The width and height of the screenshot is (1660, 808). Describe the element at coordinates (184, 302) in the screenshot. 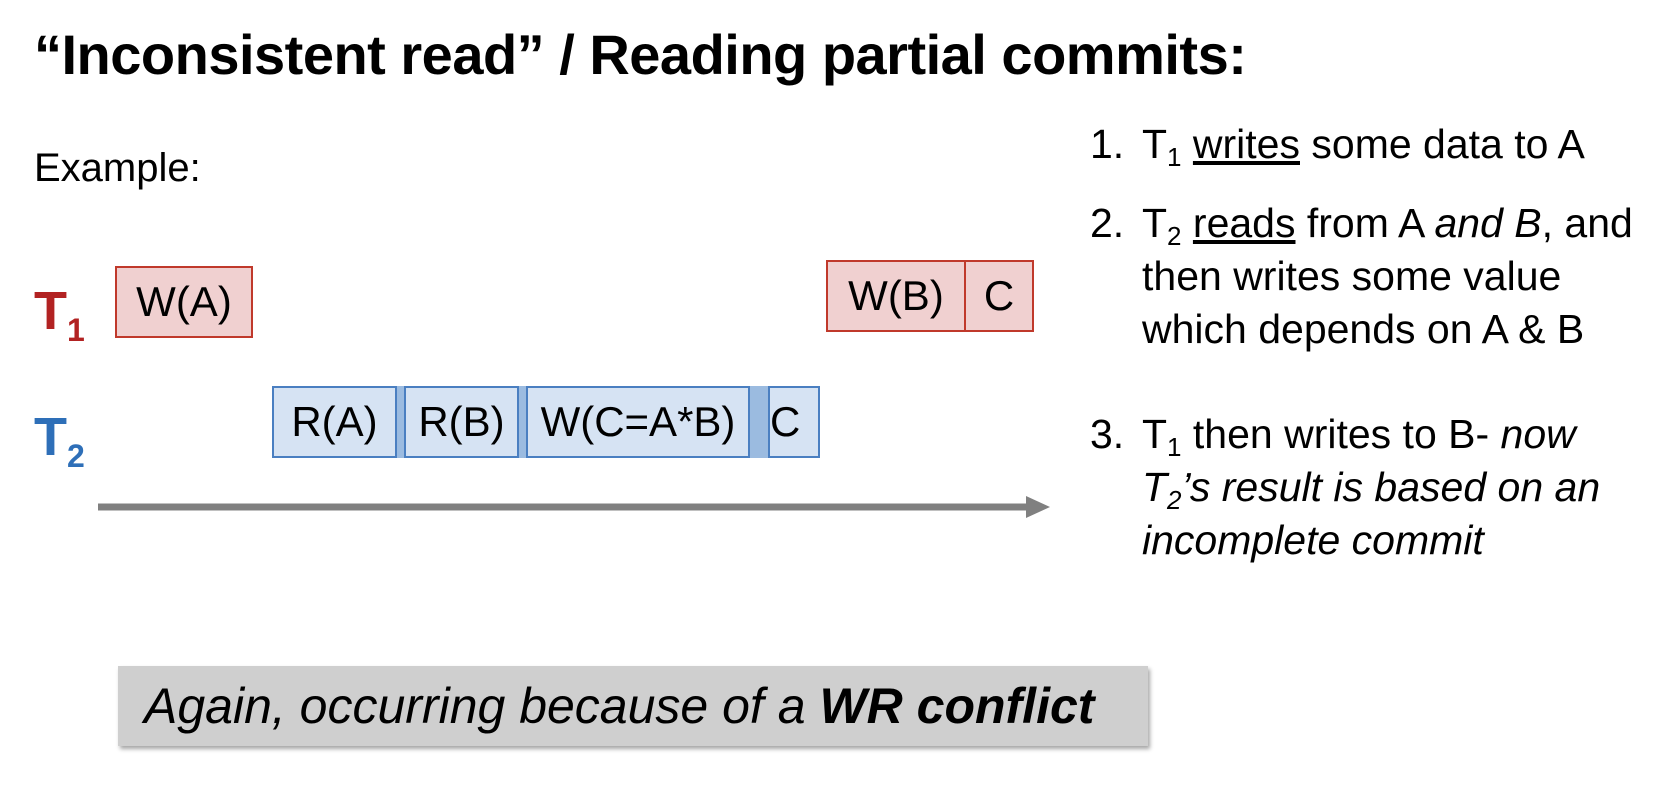

I see `t1-op-write-a: W(A)` at that location.